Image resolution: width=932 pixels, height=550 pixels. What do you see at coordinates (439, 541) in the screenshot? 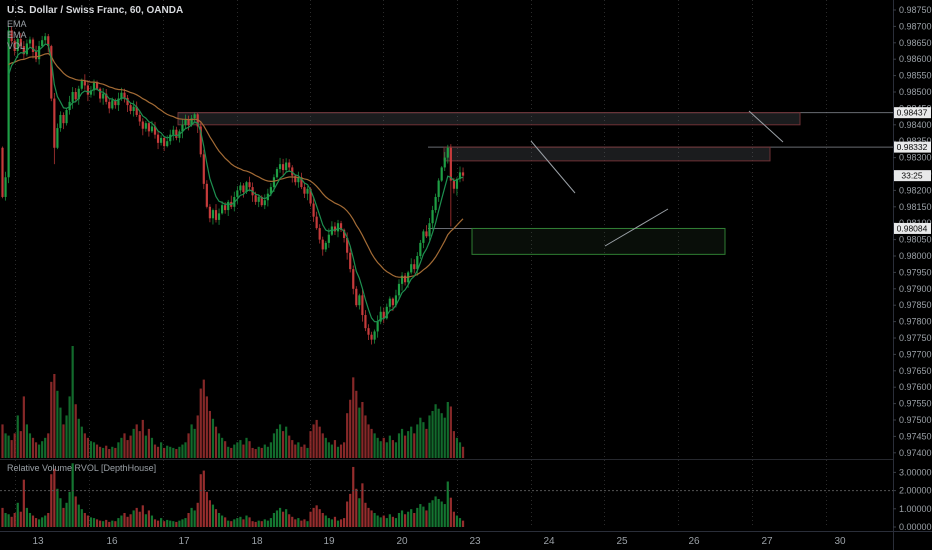
I see `time-axis: 13 16 17 18 19 20 23 24 25 26 27 30` at bounding box center [439, 541].